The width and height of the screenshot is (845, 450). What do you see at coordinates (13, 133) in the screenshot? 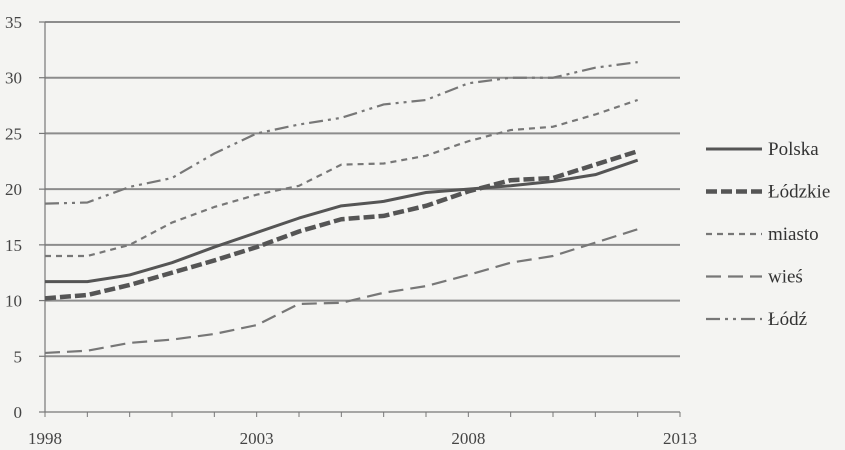
I see `y-tick-label: 25` at bounding box center [13, 133].